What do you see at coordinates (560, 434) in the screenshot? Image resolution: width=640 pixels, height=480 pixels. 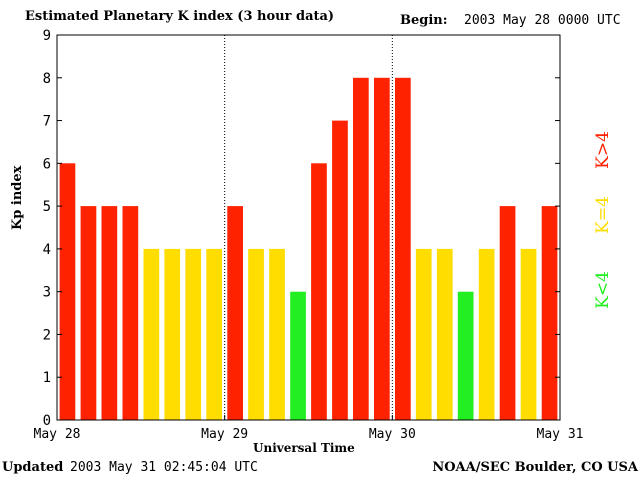 I see `x-tick-label: May 31` at bounding box center [560, 434].